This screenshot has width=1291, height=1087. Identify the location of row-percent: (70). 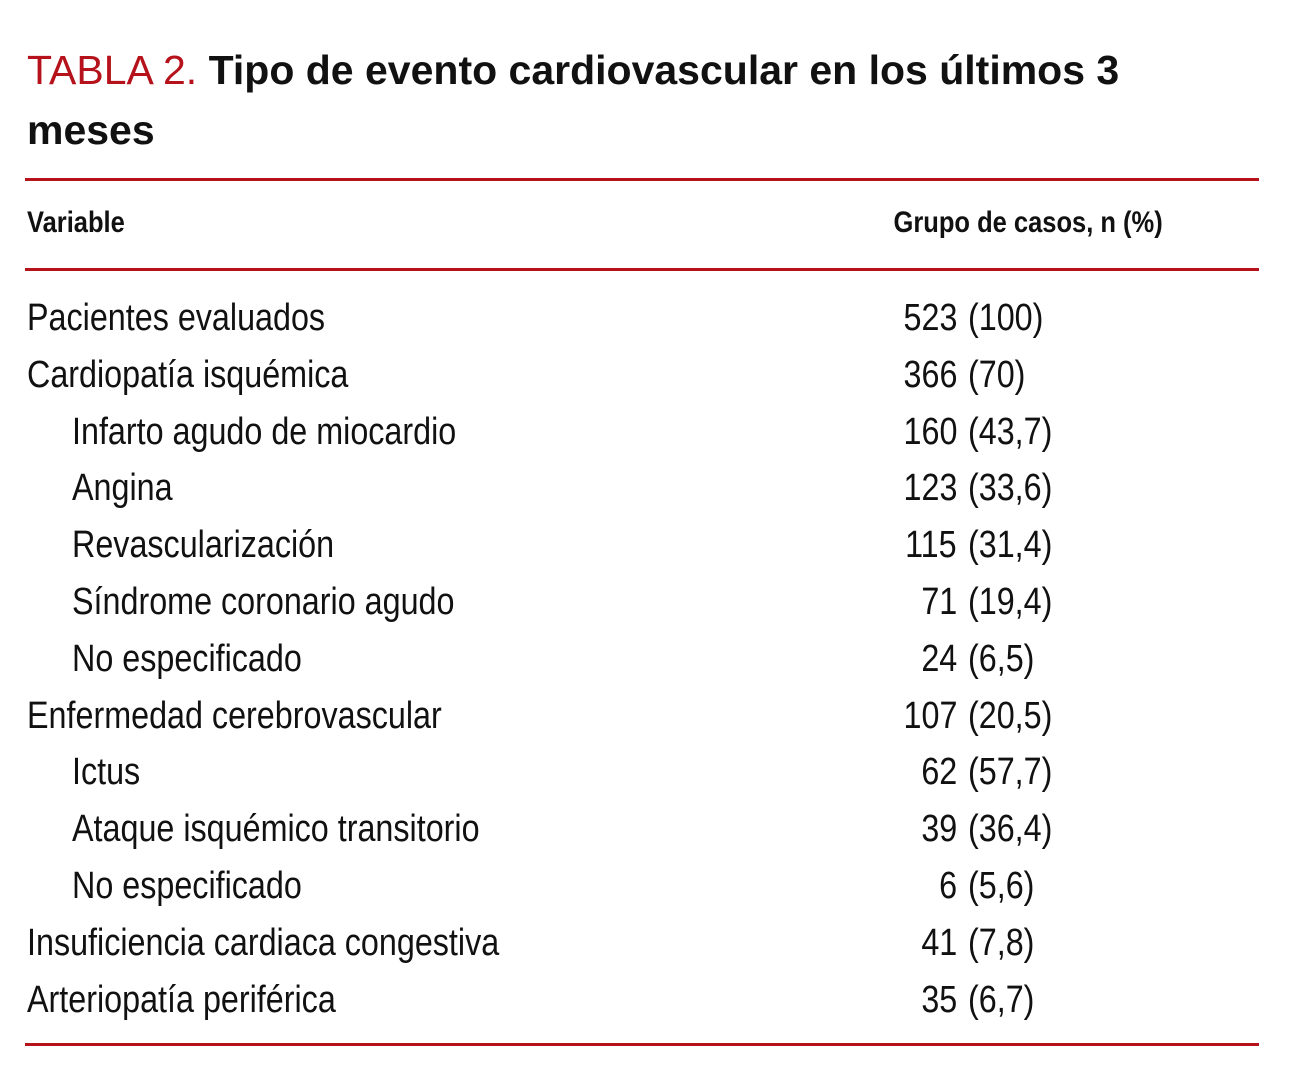
(997, 374).